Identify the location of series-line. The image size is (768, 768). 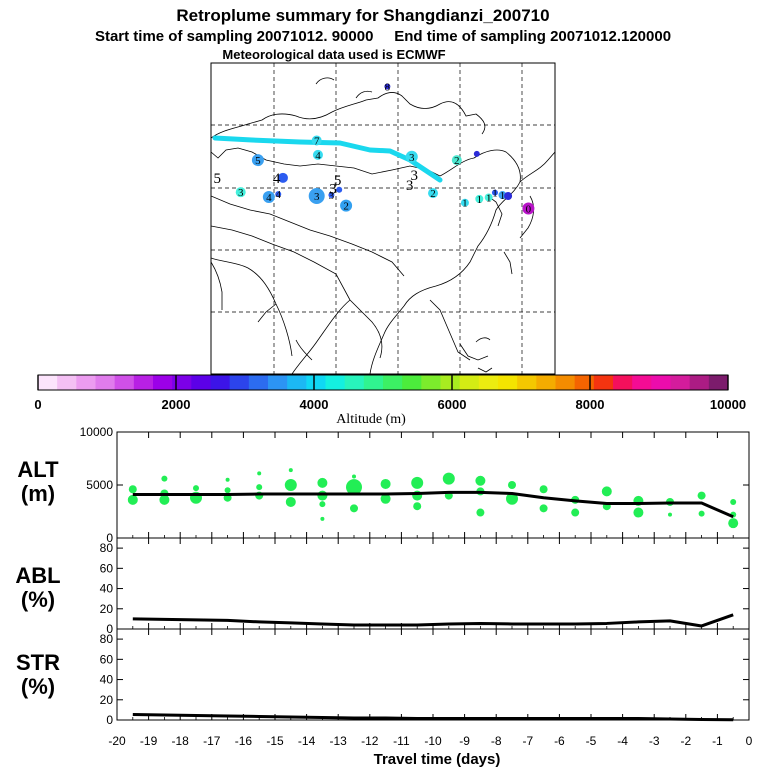
(433, 620).